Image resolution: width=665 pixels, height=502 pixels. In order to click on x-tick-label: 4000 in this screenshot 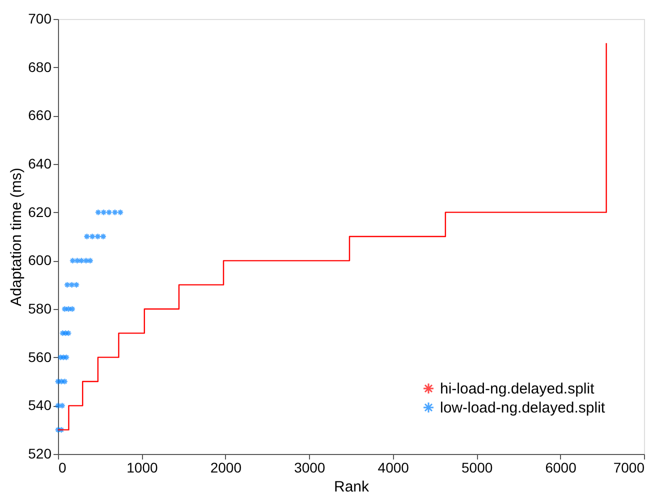, I will do `click(394, 468)`.